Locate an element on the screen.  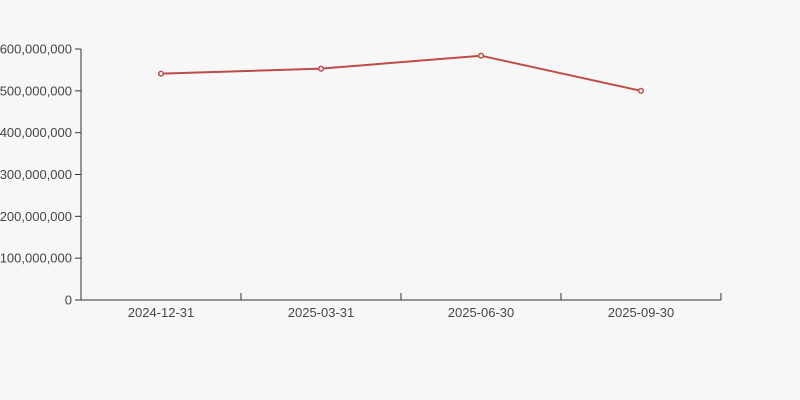
x-tick-label: 2025-03-31 is located at coordinates (321, 312).